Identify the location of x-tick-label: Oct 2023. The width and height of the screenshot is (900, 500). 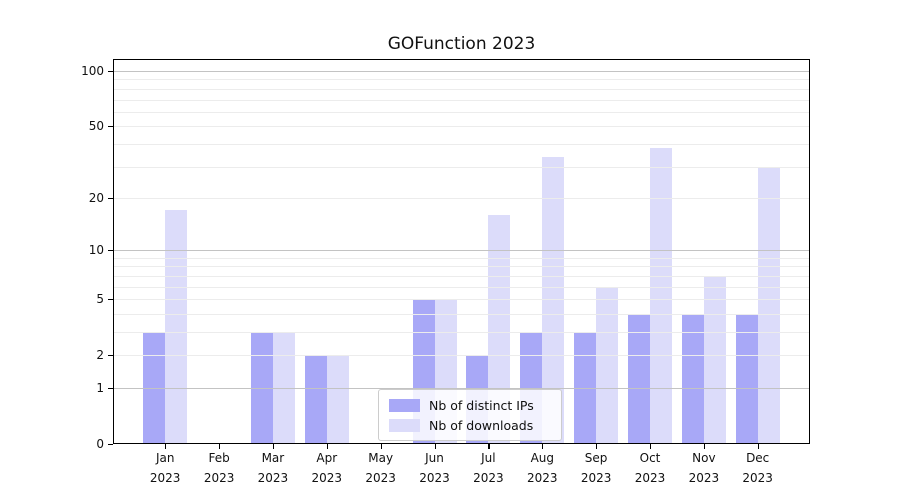
(650, 468).